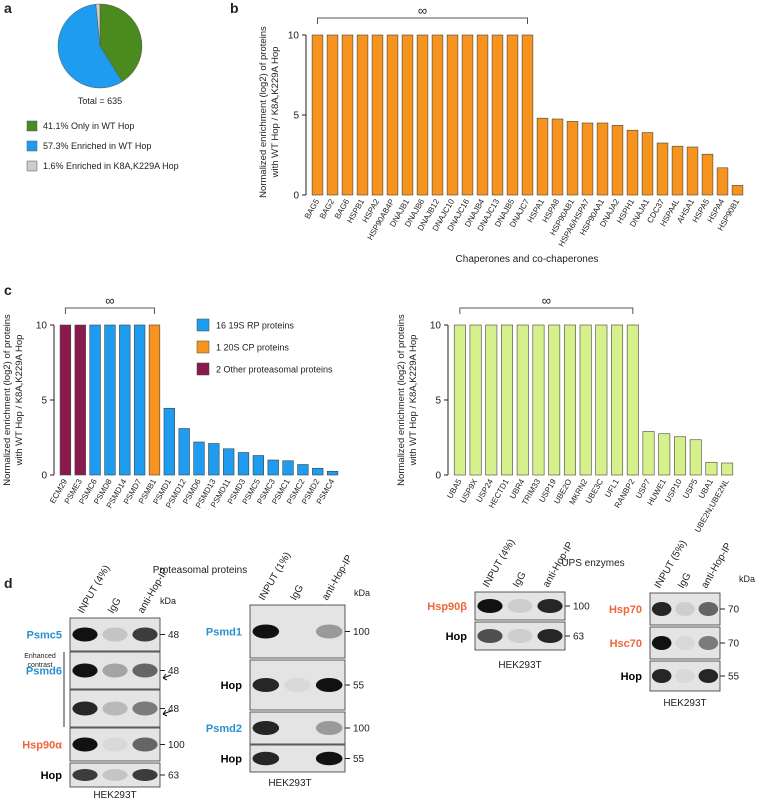 This screenshot has width=765, height=806. Describe the element at coordinates (263, 112) in the screenshot. I see `y-axis-title: Normalized enrichment (log2) of proteins` at that location.